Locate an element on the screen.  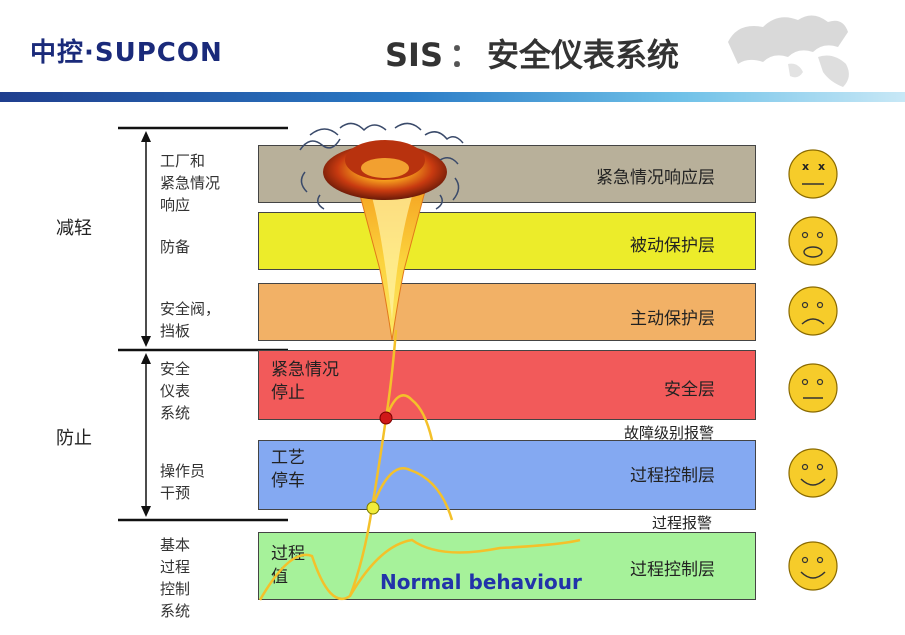
band-passive-protection: 被动保护层 is located at coordinates (507, 241).